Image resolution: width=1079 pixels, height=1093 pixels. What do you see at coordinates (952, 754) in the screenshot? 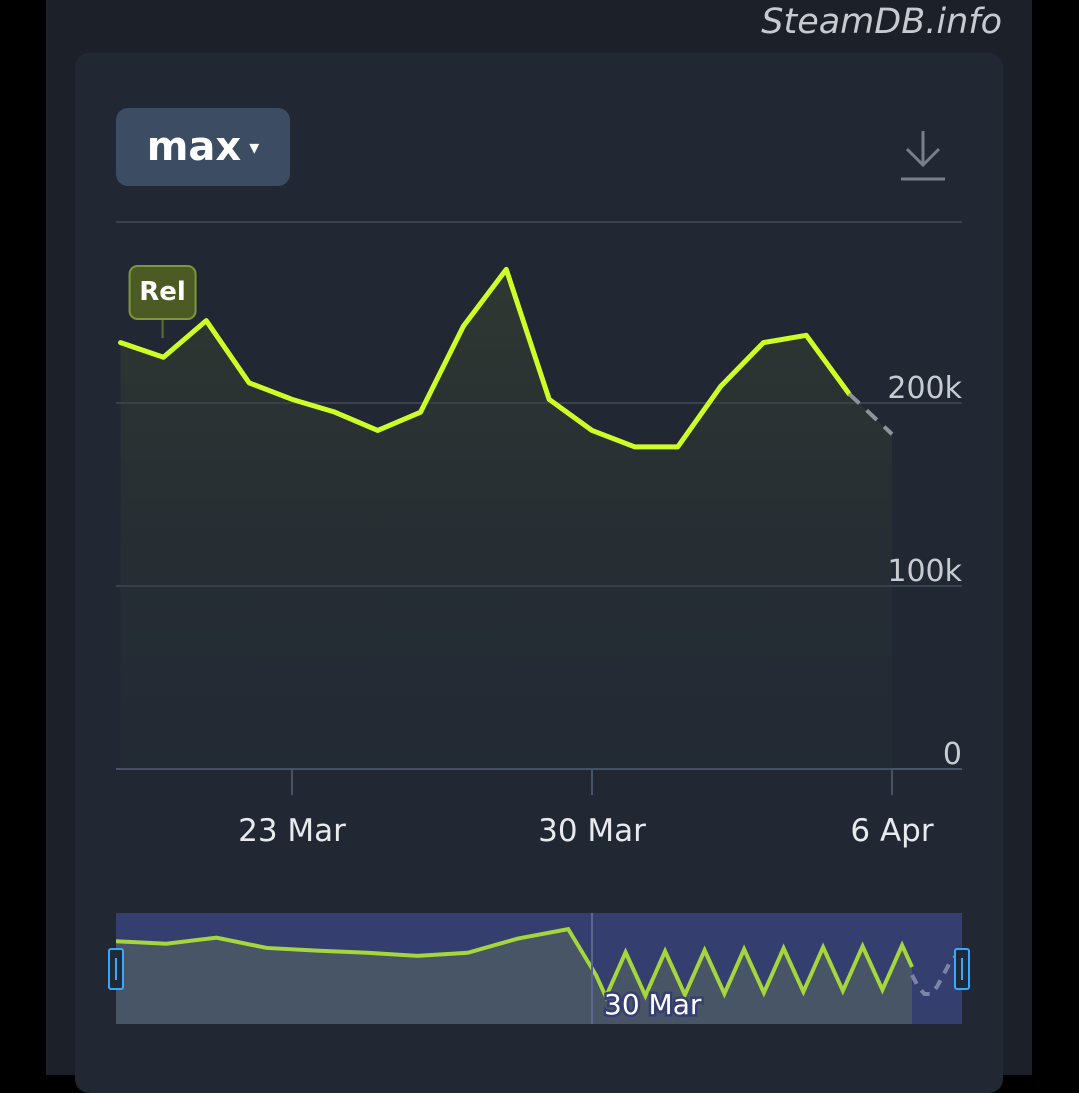
I see `y-tick-label: 0` at bounding box center [952, 754].